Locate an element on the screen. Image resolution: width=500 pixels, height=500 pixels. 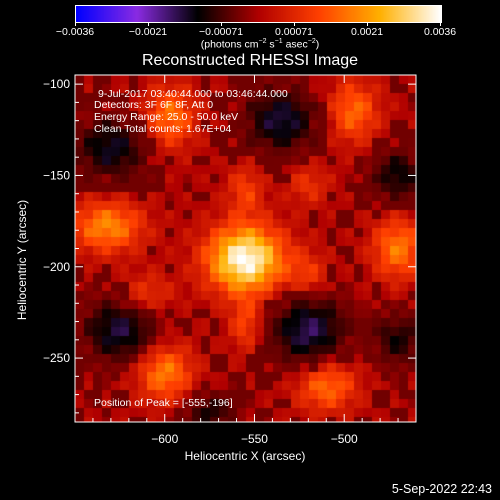
plot-timestamp: 5-Sep-2022 22:43 is located at coordinates (441, 489).